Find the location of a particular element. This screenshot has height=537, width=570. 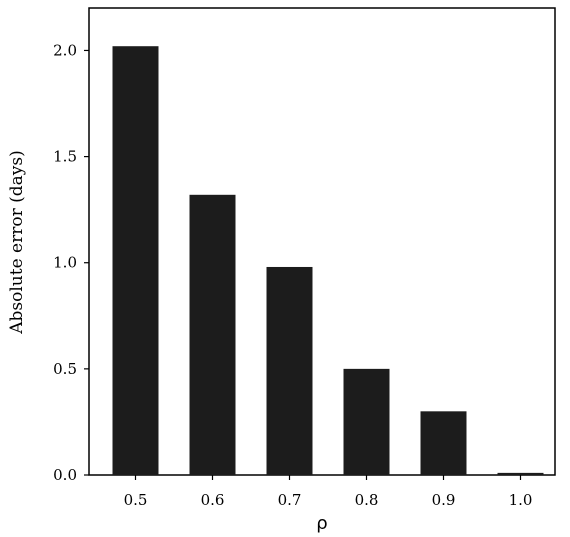

bar-0.9 is located at coordinates (443, 443).